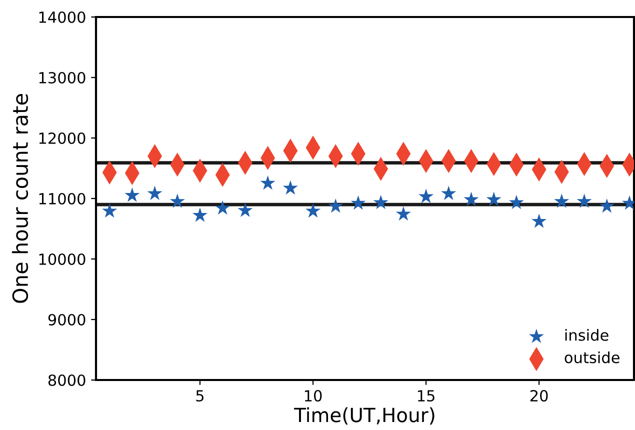  What do you see at coordinates (67, 380) in the screenshot?
I see `y-tick-label: 8000` at bounding box center [67, 380].